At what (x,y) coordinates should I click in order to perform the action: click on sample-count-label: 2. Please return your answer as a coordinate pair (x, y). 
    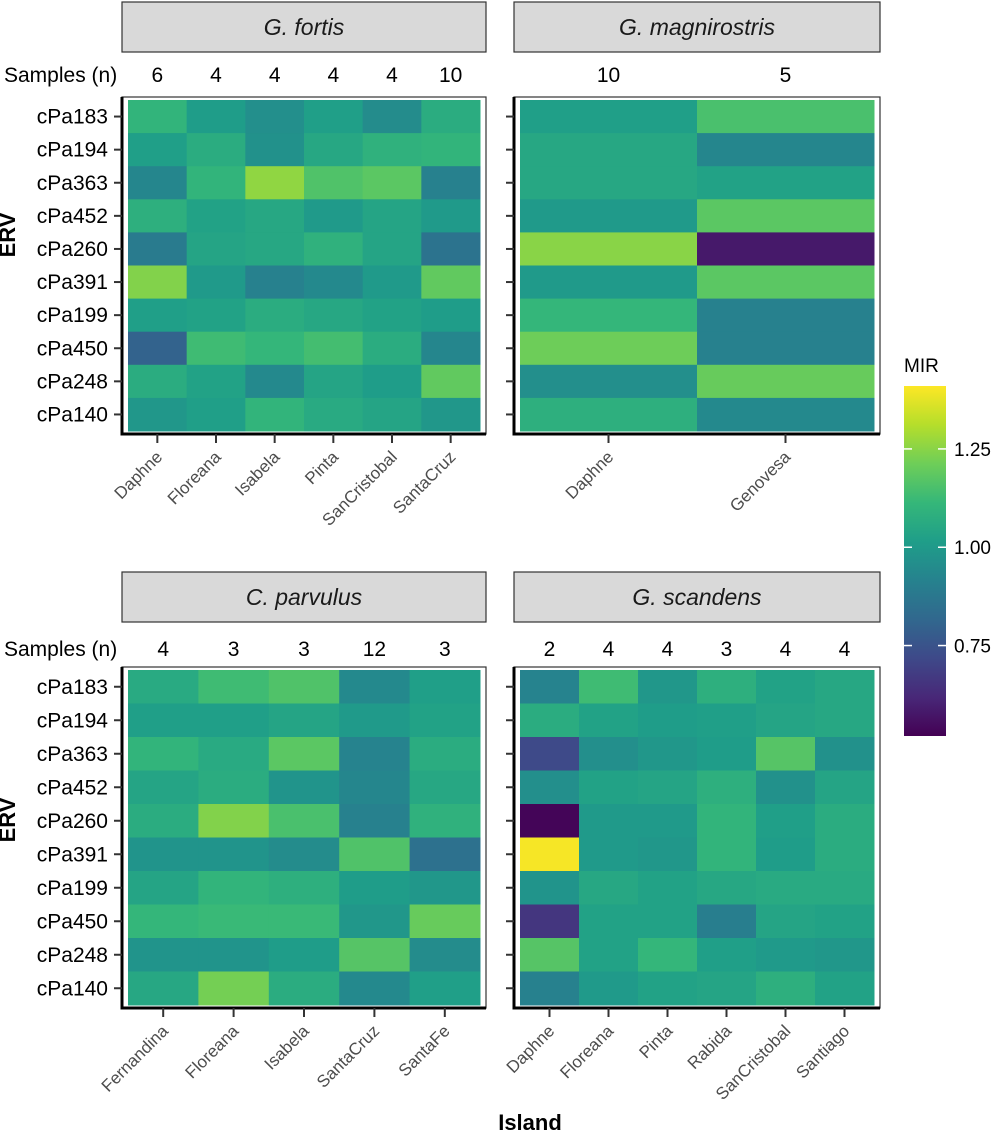
    Looking at the image, I should click on (550, 649).